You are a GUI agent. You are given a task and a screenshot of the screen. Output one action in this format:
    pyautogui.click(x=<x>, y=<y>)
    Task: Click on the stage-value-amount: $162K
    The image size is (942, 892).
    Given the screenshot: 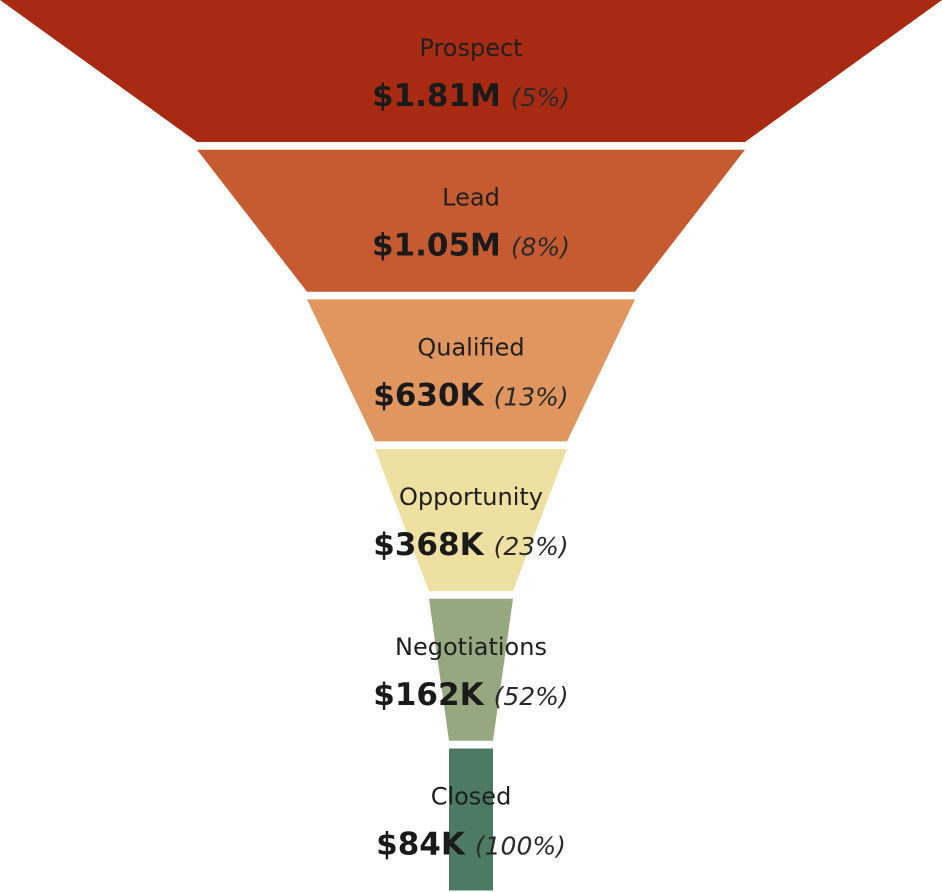 What is the action you would take?
    pyautogui.click(x=428, y=695)
    